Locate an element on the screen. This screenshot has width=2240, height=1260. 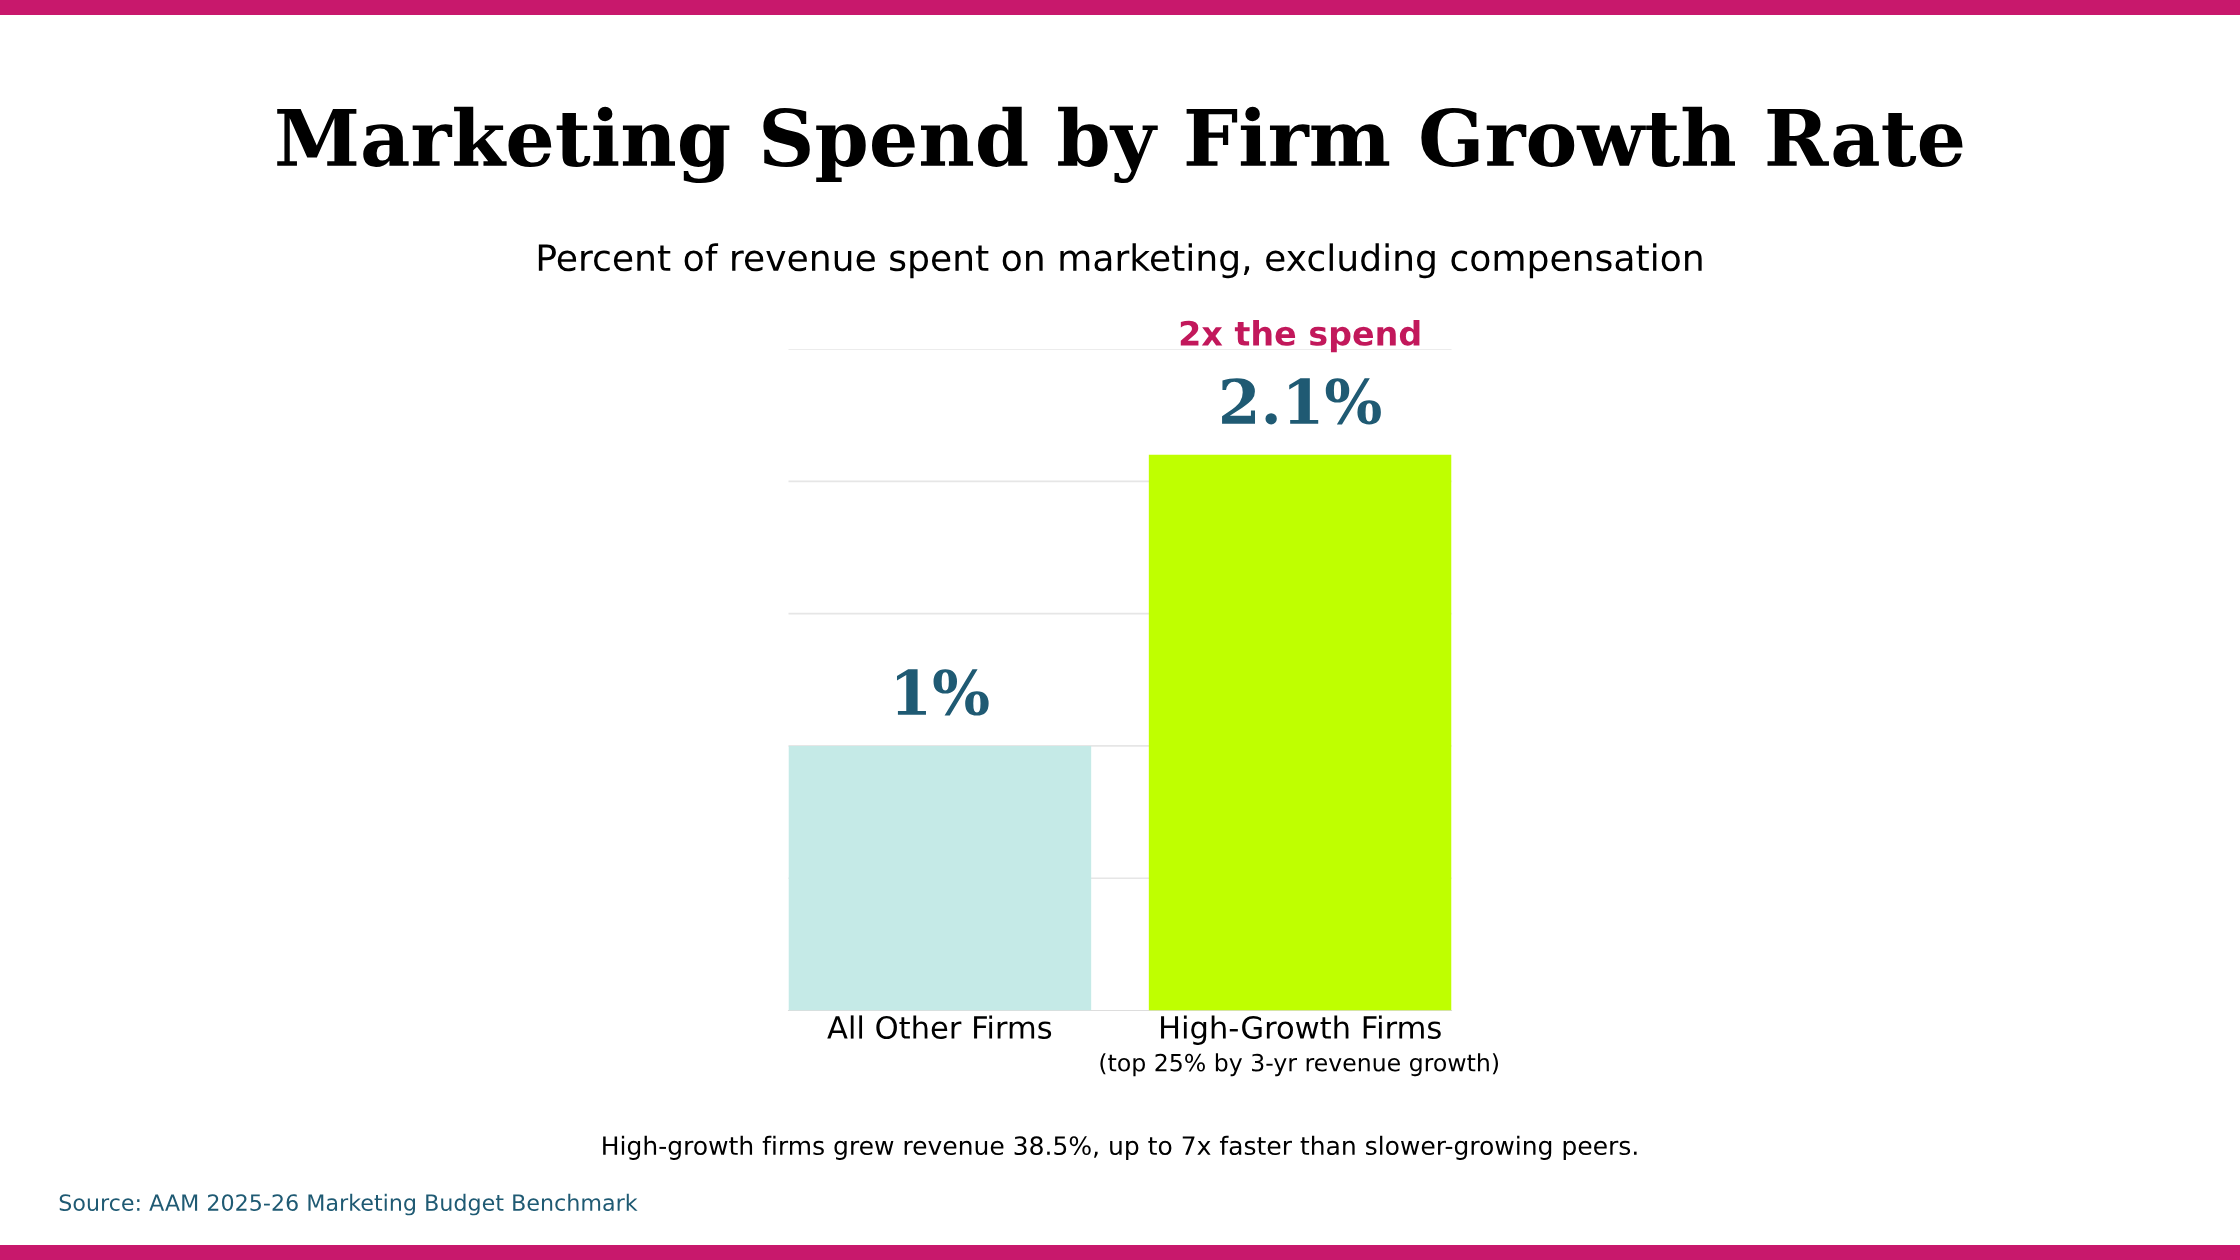
x-tick-label: High-Growth Firms is located at coordinates (1301, 1030).